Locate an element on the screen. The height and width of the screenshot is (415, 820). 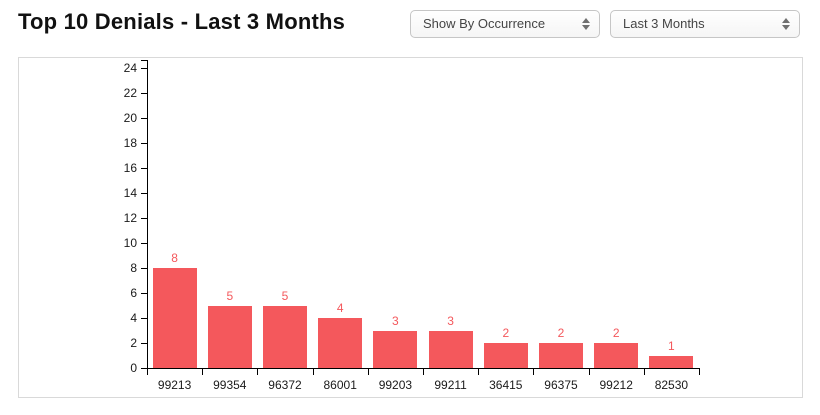
x-category-label: 82530 is located at coordinates (671, 385).